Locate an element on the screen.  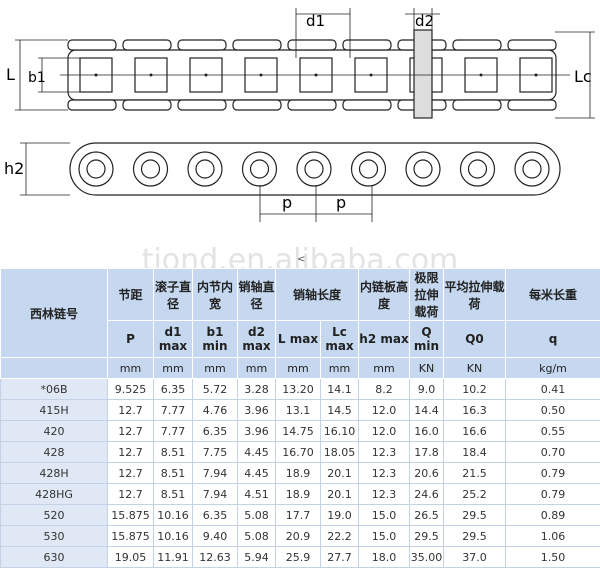
label-p1: p is located at coordinates (287, 202).